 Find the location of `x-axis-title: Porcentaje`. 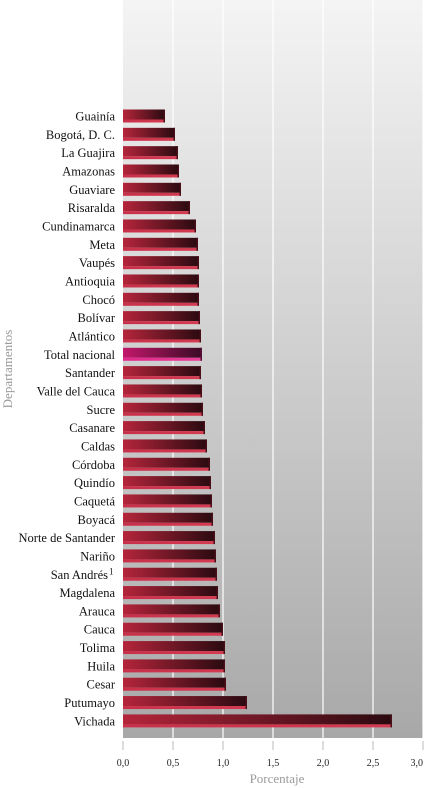

x-axis-title: Porcentaje is located at coordinates (277, 778).